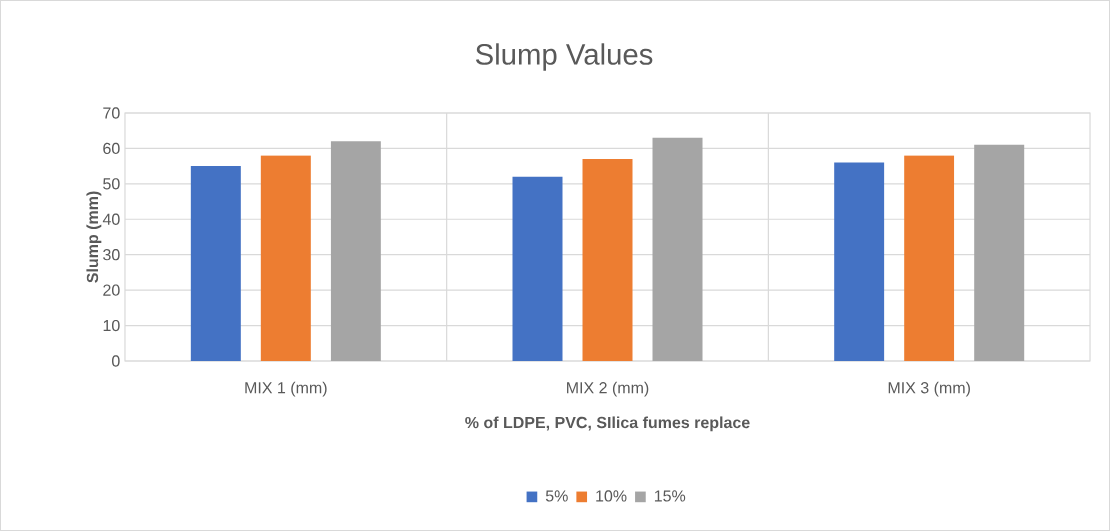  I want to click on y-tick-label: 70, so click(111, 113).